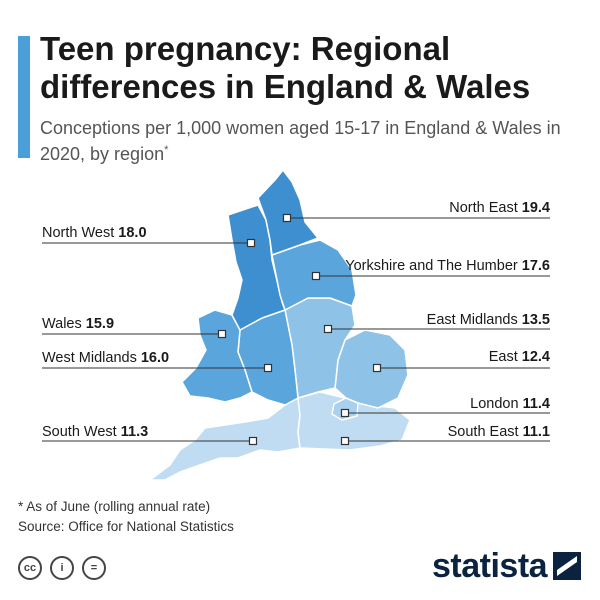 The width and height of the screenshot is (600, 600). What do you see at coordinates (535, 266) in the screenshot?
I see `region-value: 17.6` at bounding box center [535, 266].